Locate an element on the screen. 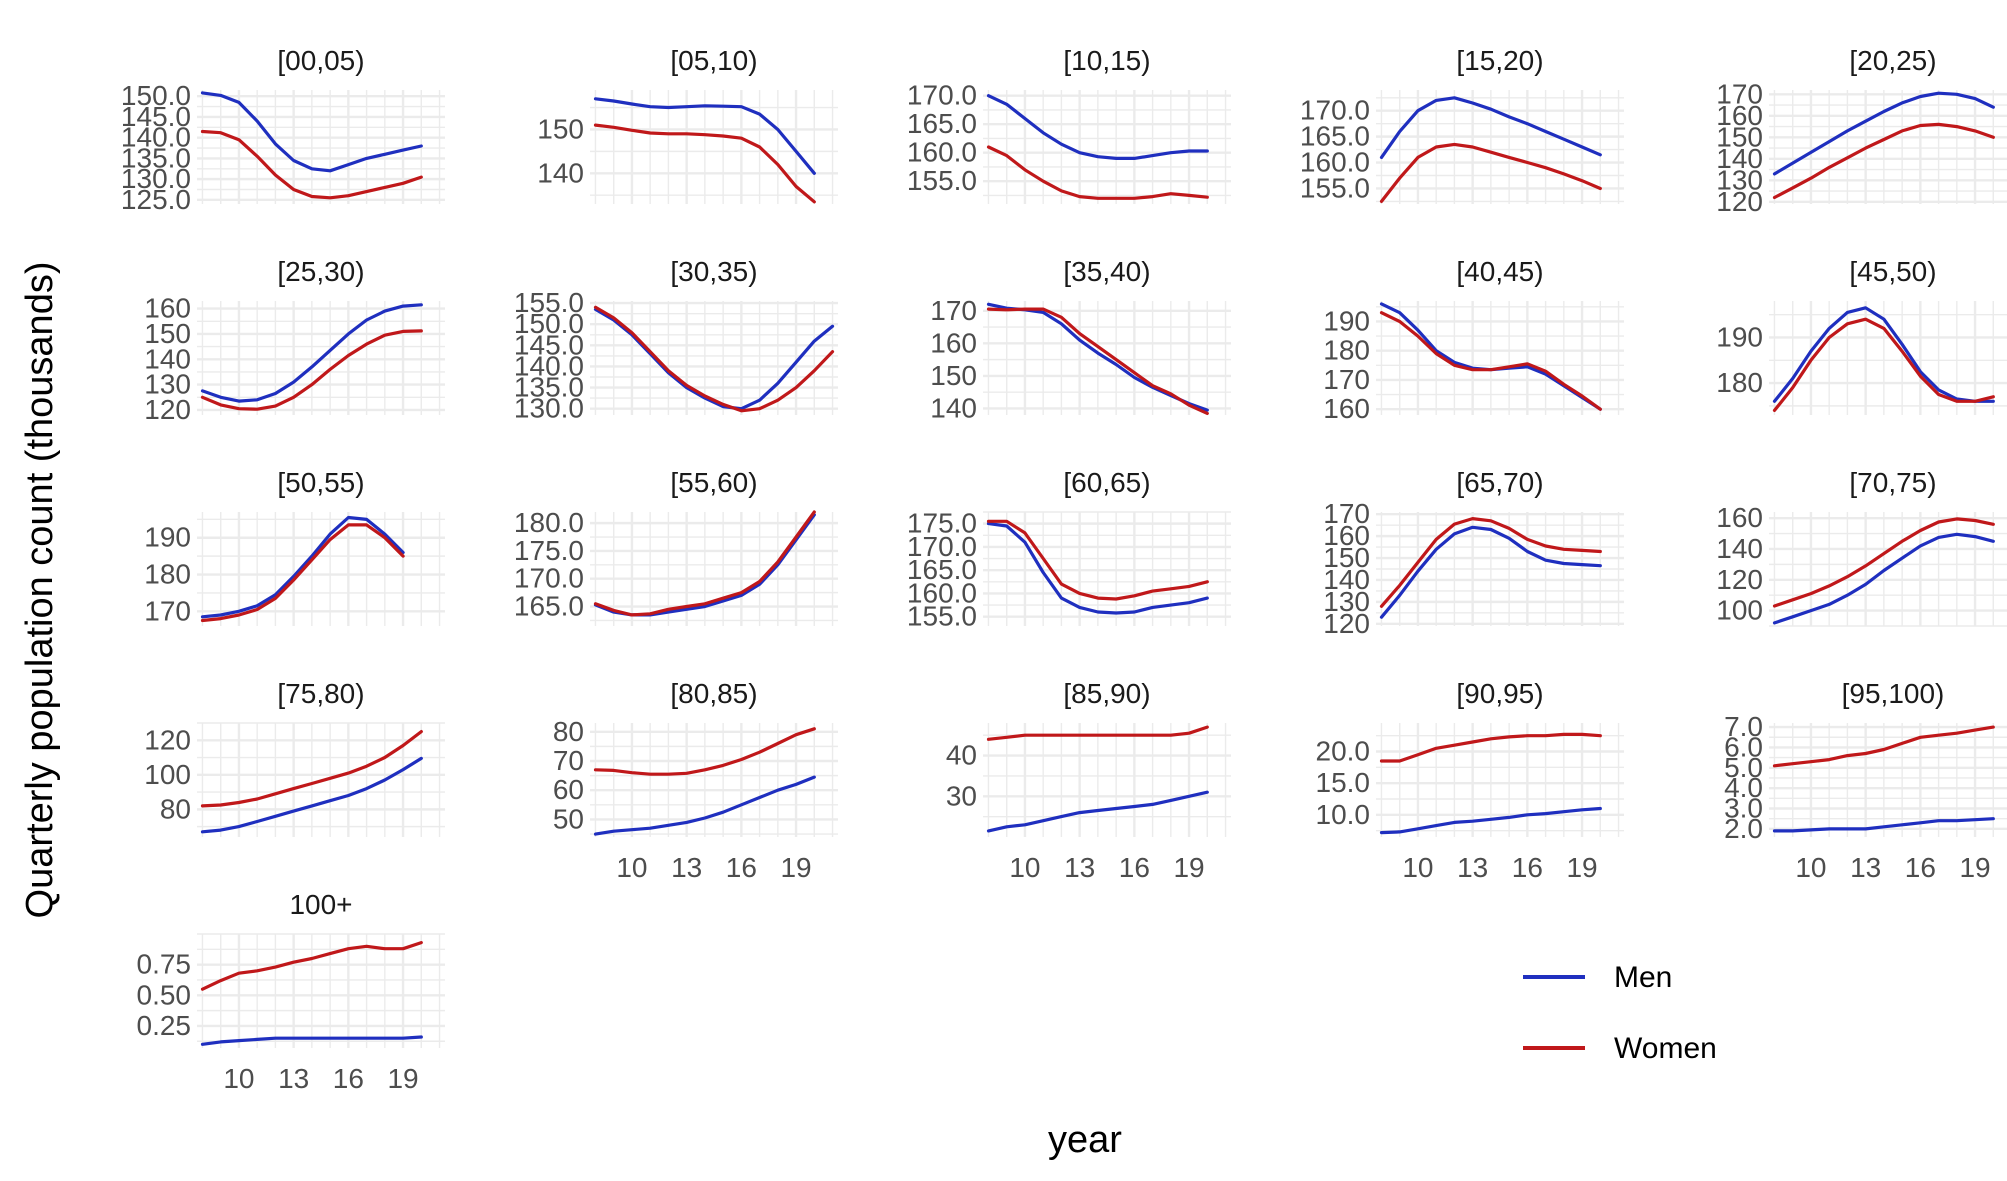 The height and width of the screenshot is (1181, 2007). y-tick-label: 130 is located at coordinates (1739, 179).